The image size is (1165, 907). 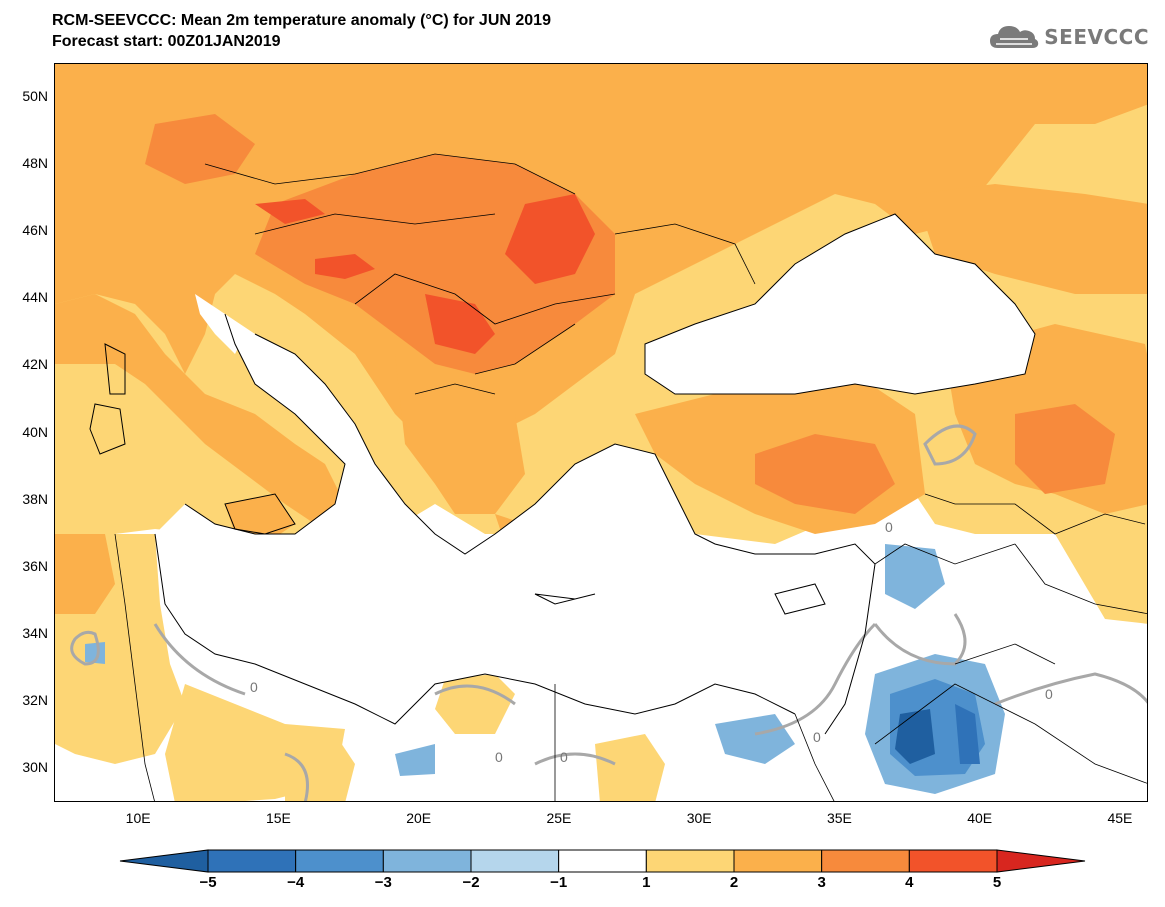 What do you see at coordinates (35, 565) in the screenshot?
I see `latitude-label: 36N` at bounding box center [35, 565].